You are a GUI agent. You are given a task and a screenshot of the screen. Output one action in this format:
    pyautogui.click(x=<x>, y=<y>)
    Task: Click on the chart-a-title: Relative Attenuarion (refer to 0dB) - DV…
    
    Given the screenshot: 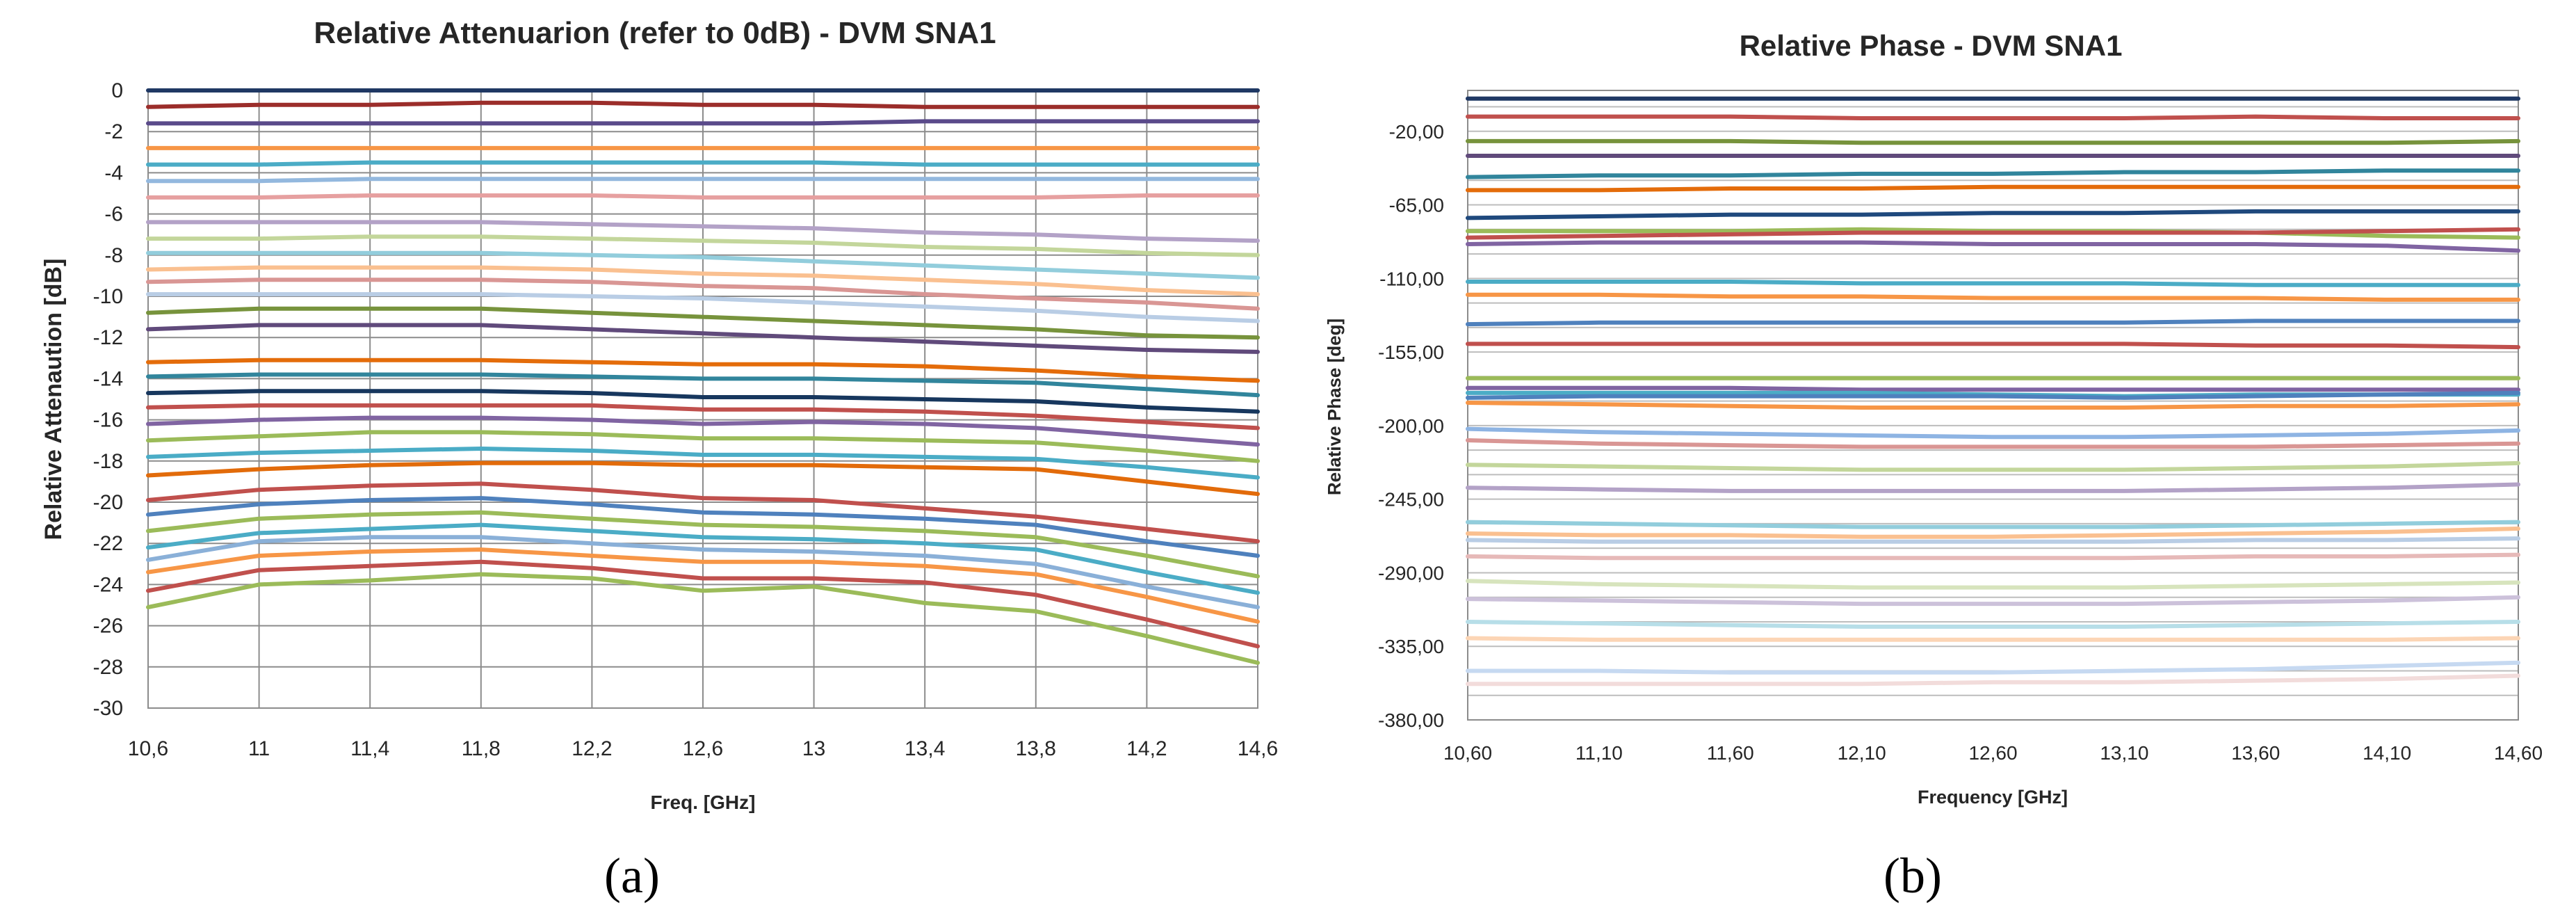 What is the action you would take?
    pyautogui.click(x=655, y=33)
    